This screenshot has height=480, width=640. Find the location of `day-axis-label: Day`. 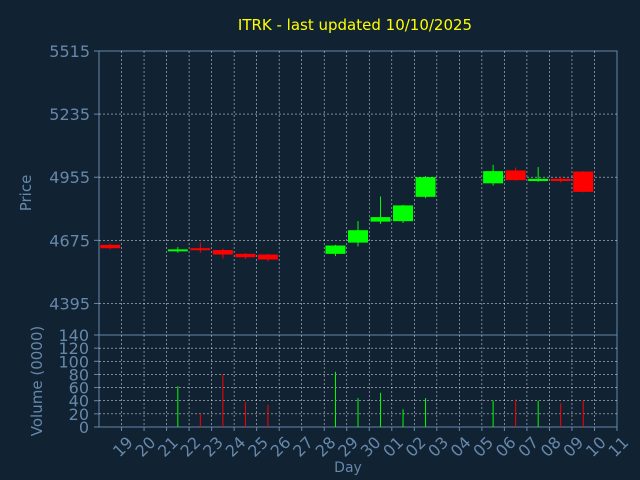

day-axis-label: Day is located at coordinates (348, 468).